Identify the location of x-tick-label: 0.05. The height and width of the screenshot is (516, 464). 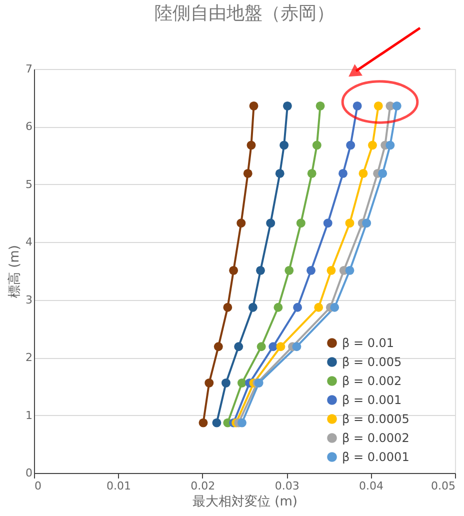
(443, 486).